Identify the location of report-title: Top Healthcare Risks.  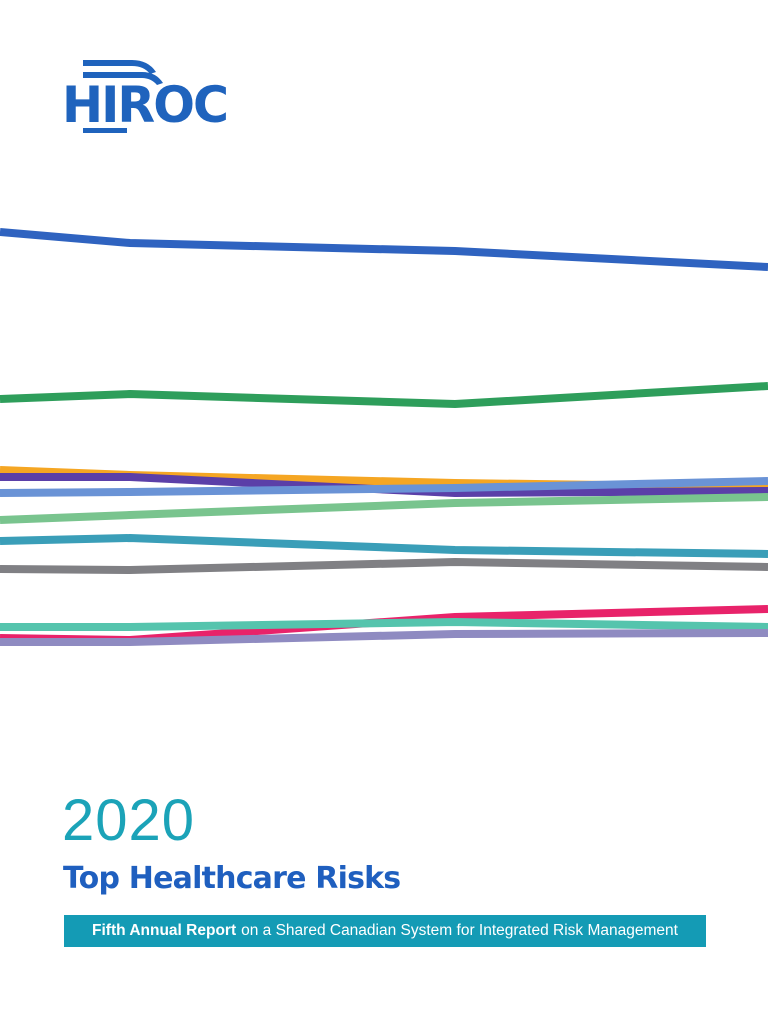
(232, 878).